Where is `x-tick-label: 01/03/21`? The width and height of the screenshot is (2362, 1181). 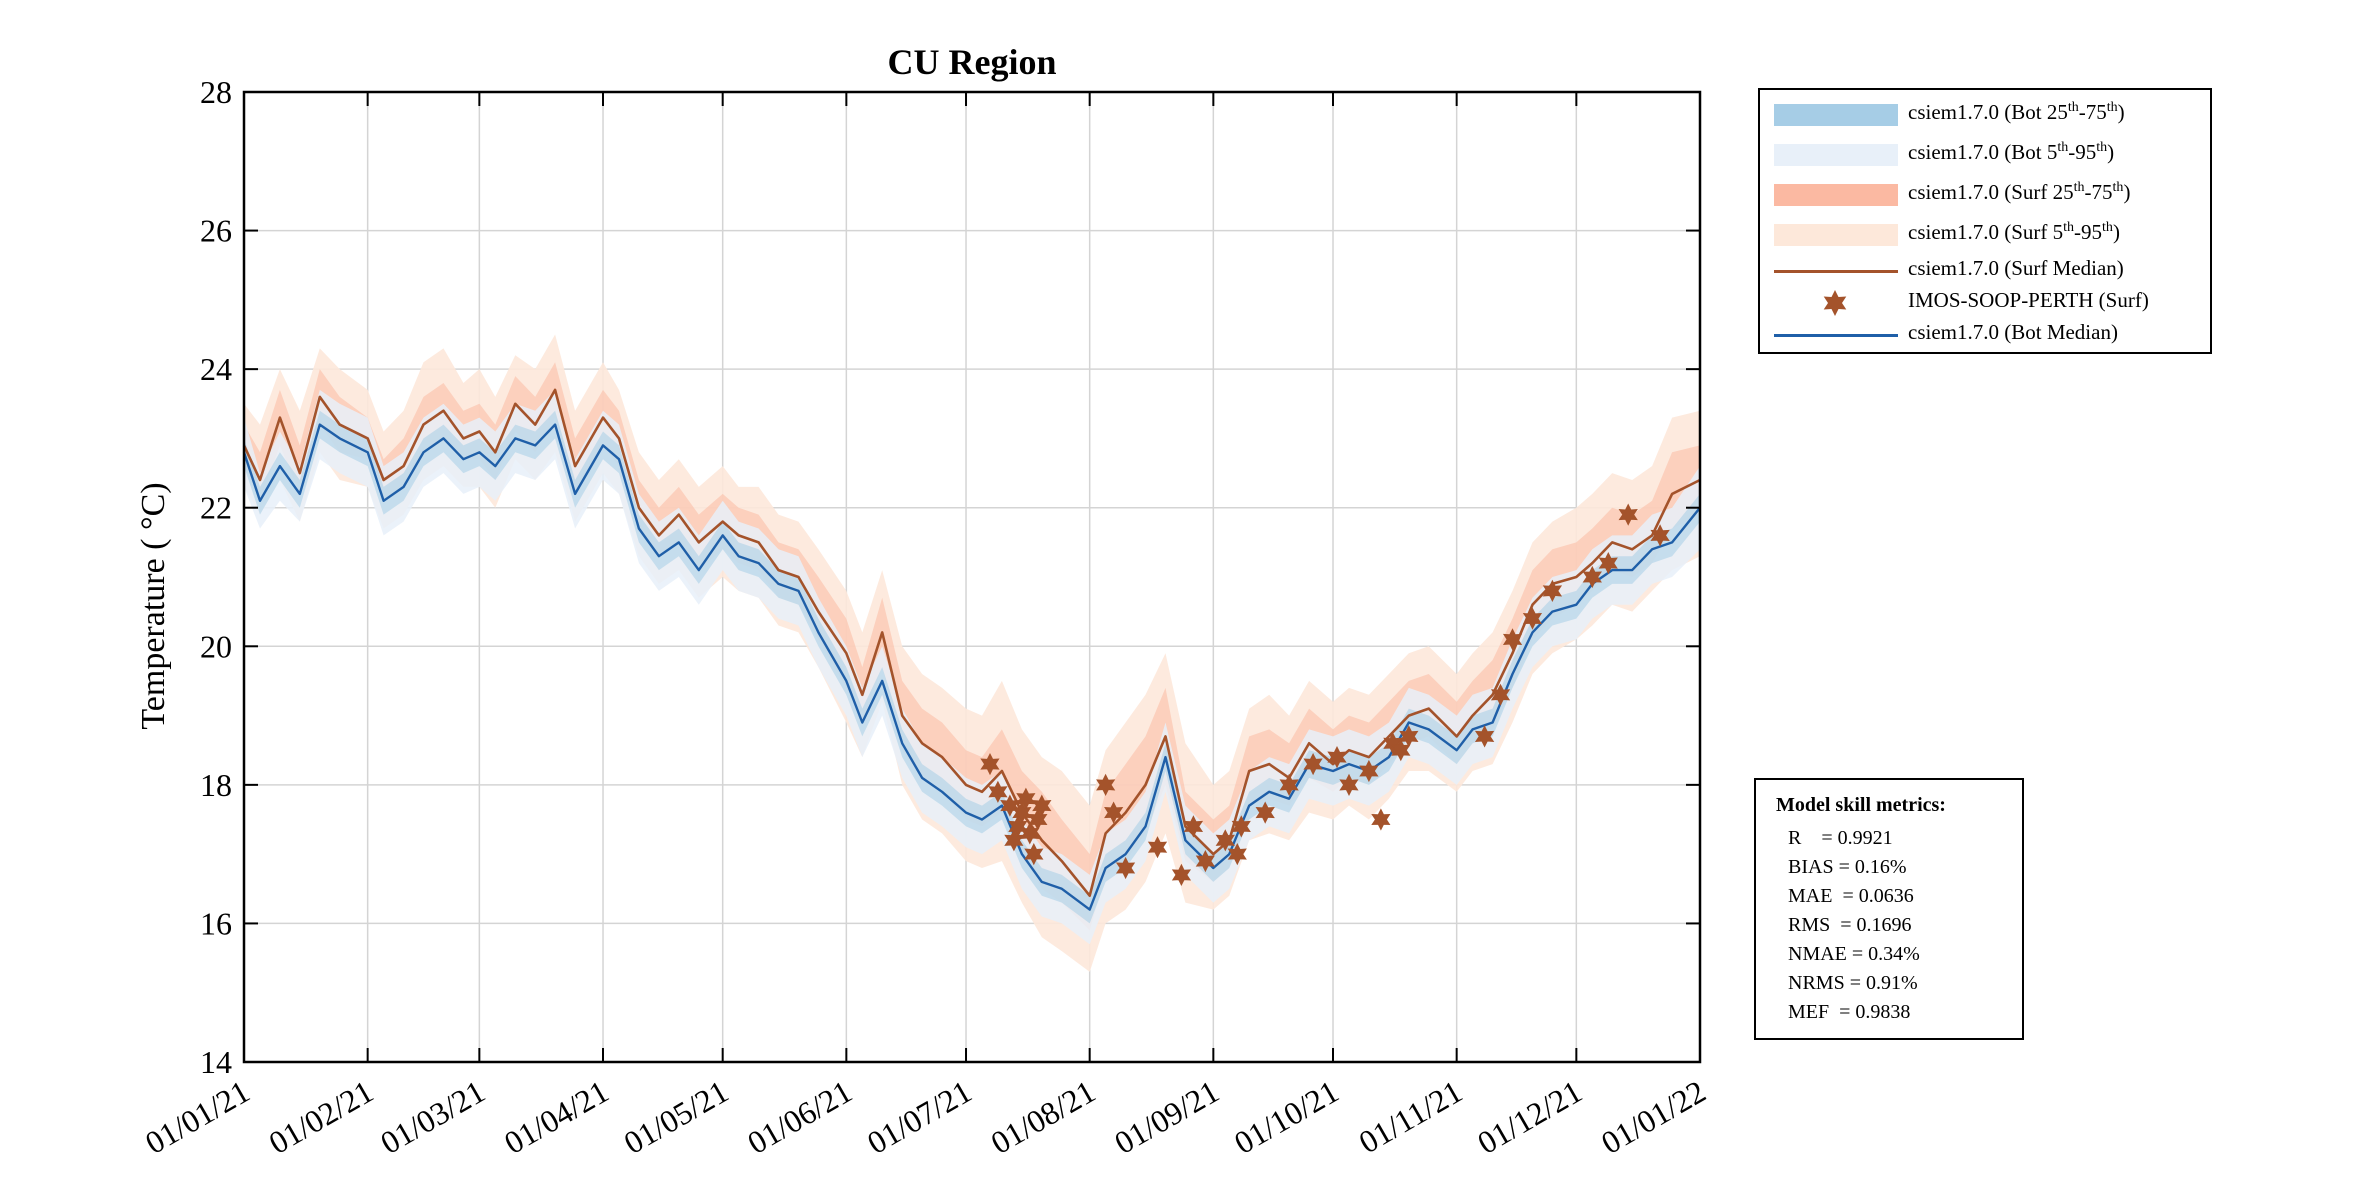
x-tick-label: 01/03/21 is located at coordinates (432, 1117).